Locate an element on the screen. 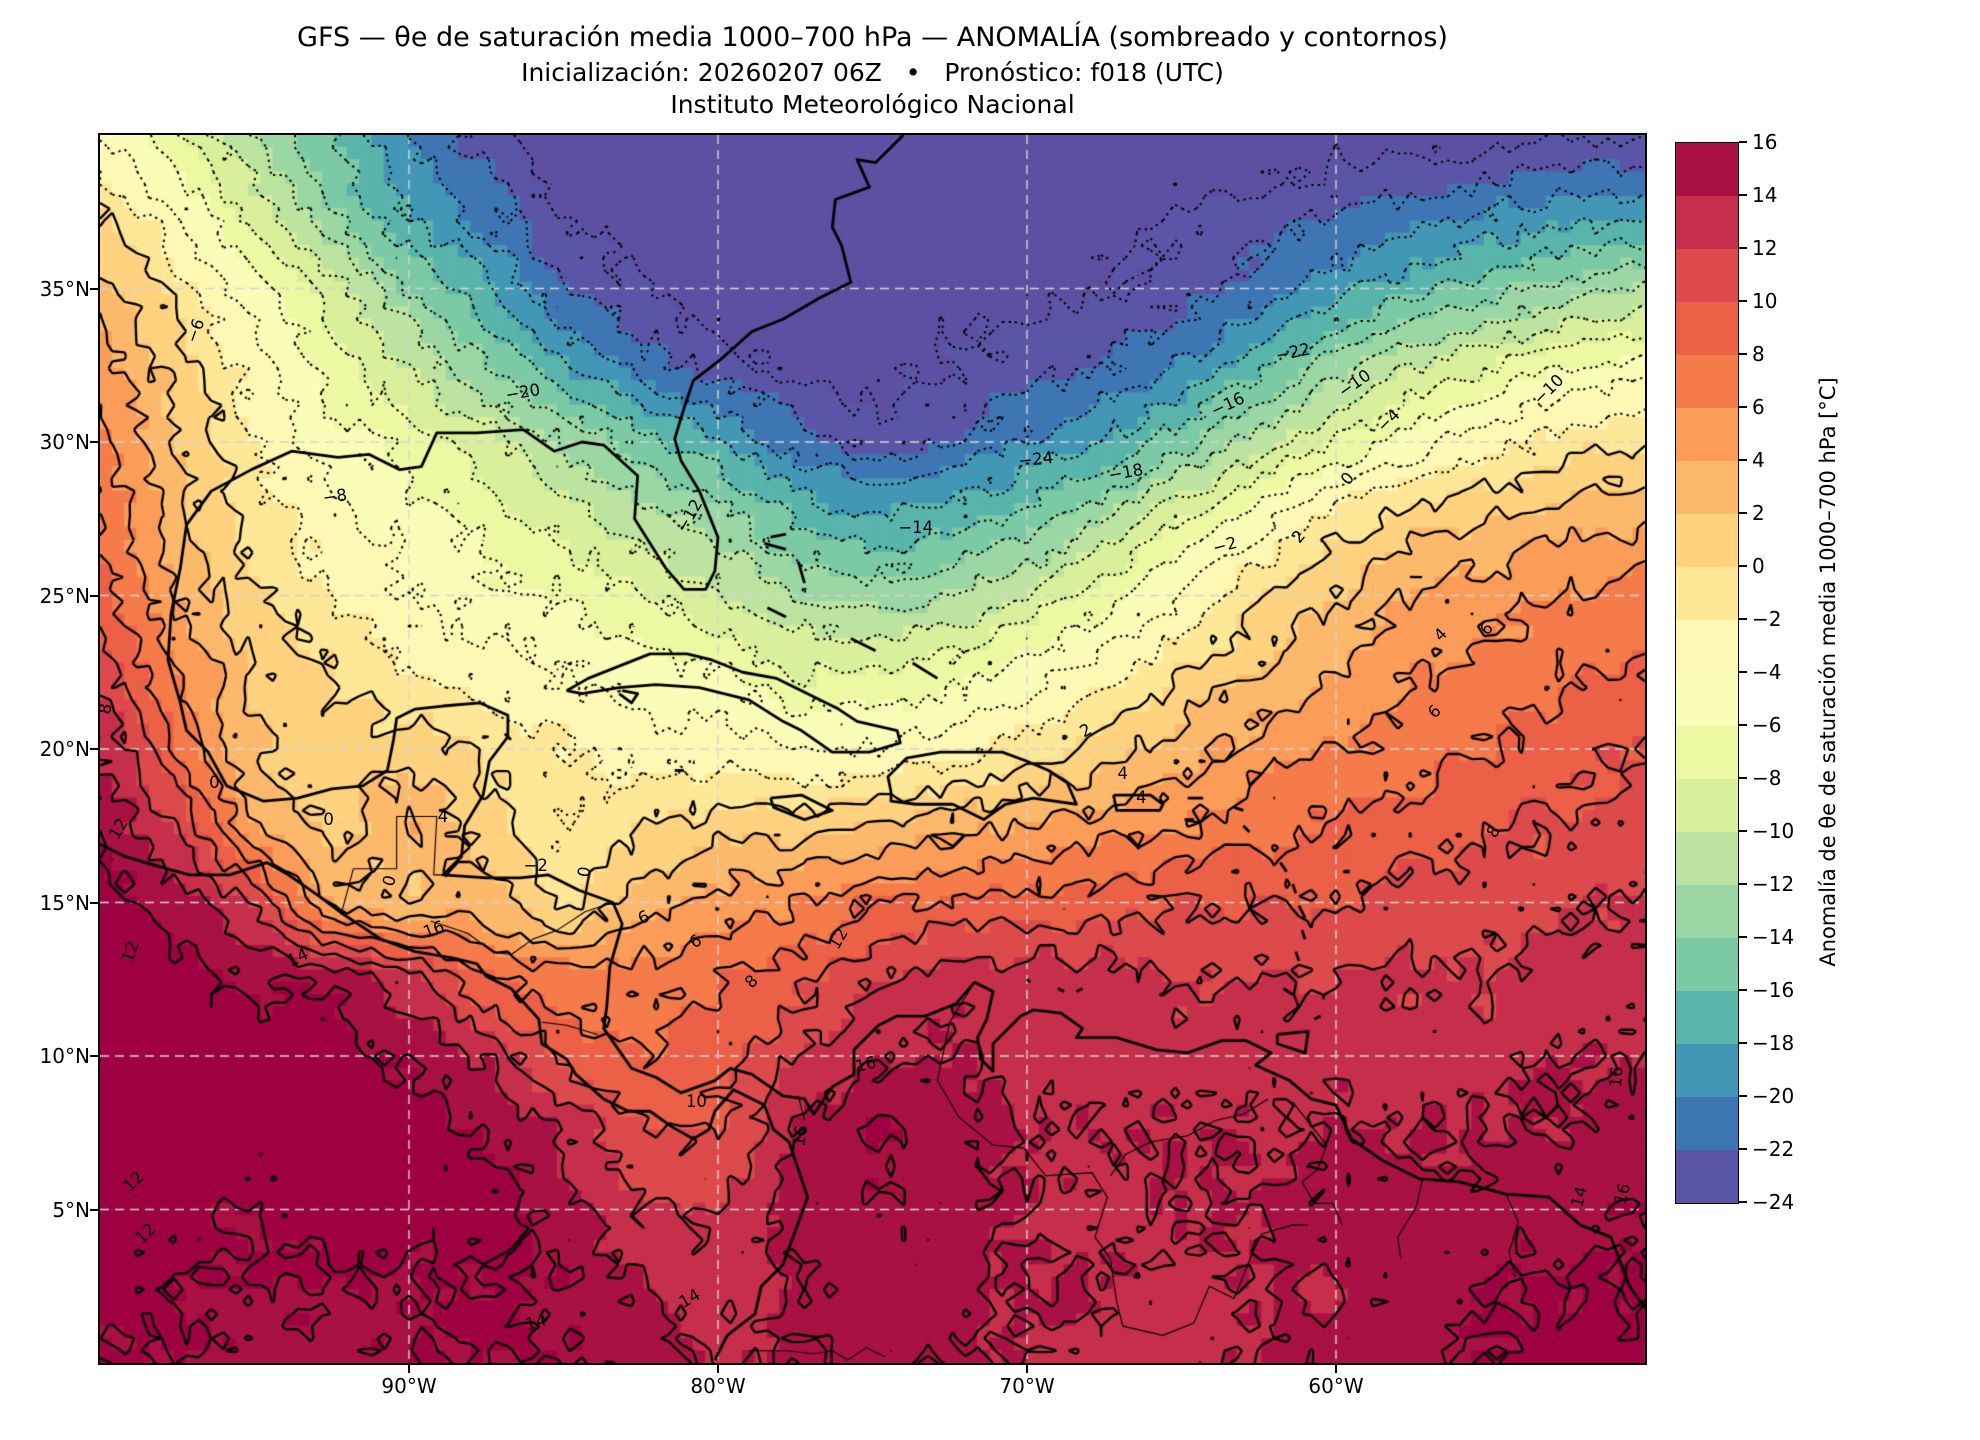  colorbar-tick-label: −20 is located at coordinates (1773, 1096).